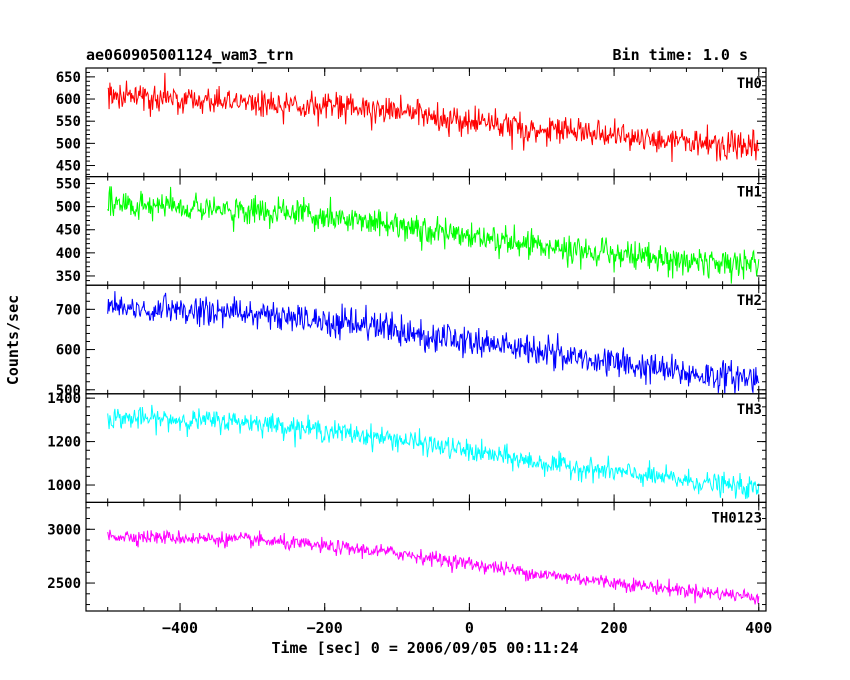  Describe the element at coordinates (433, 342) in the screenshot. I see `series-line-th2` at that location.